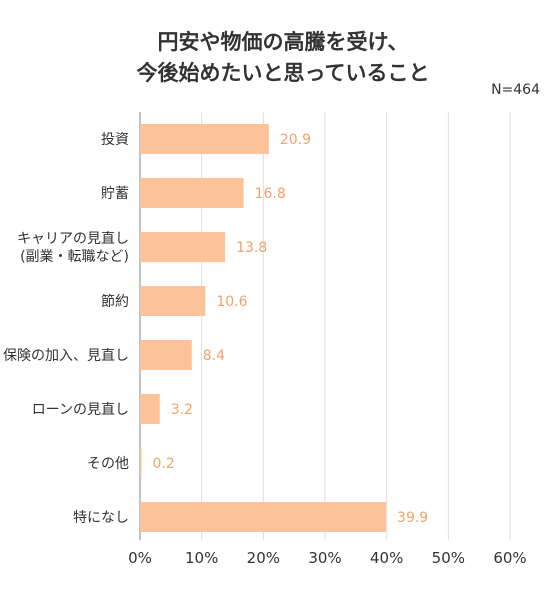 The image size is (560, 596). What do you see at coordinates (283, 42) in the screenshot?
I see `chart-title-line-1: 円安や物価の高騰を受け、` at bounding box center [283, 42].